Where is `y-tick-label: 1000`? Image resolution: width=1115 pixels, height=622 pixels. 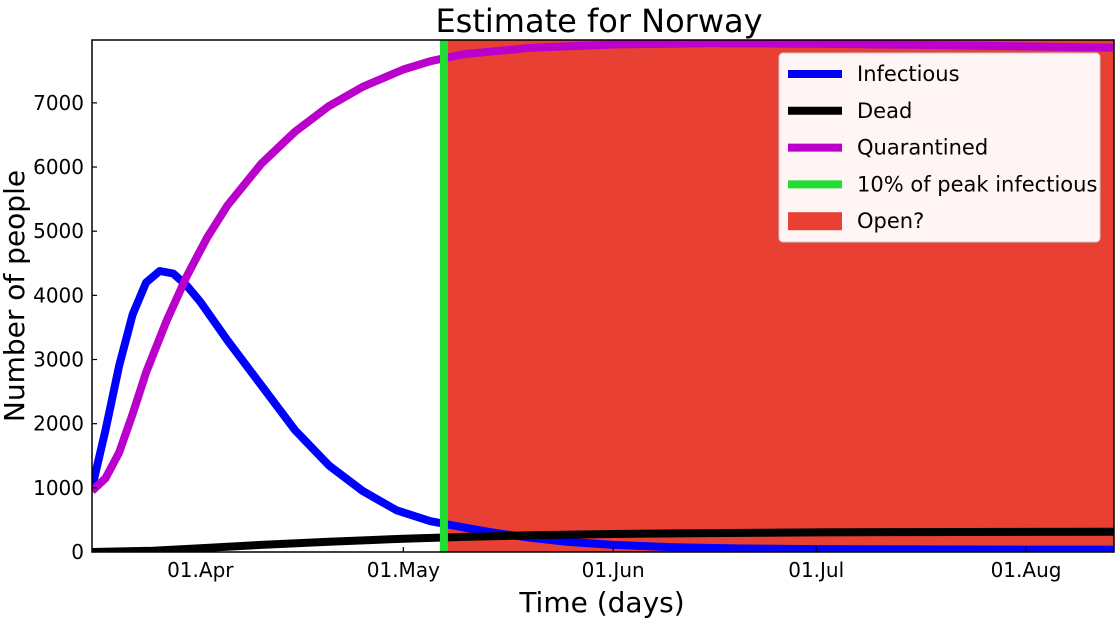 y-tick-label: 1000 is located at coordinates (58, 488).